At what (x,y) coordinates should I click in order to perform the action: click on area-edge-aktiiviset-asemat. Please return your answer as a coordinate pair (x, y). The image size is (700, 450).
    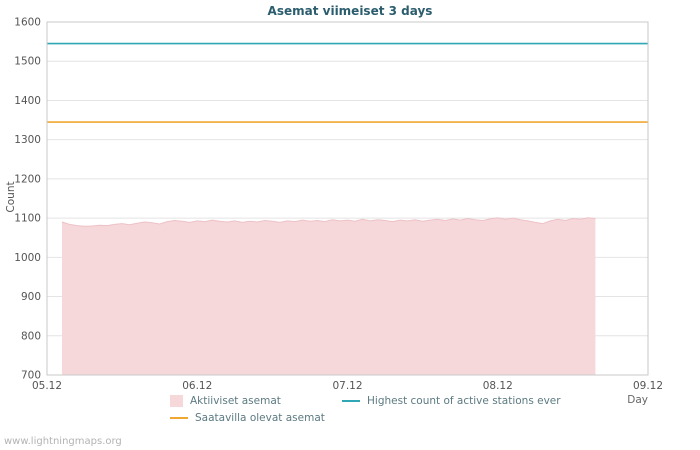
    Looking at the image, I should click on (328, 222).